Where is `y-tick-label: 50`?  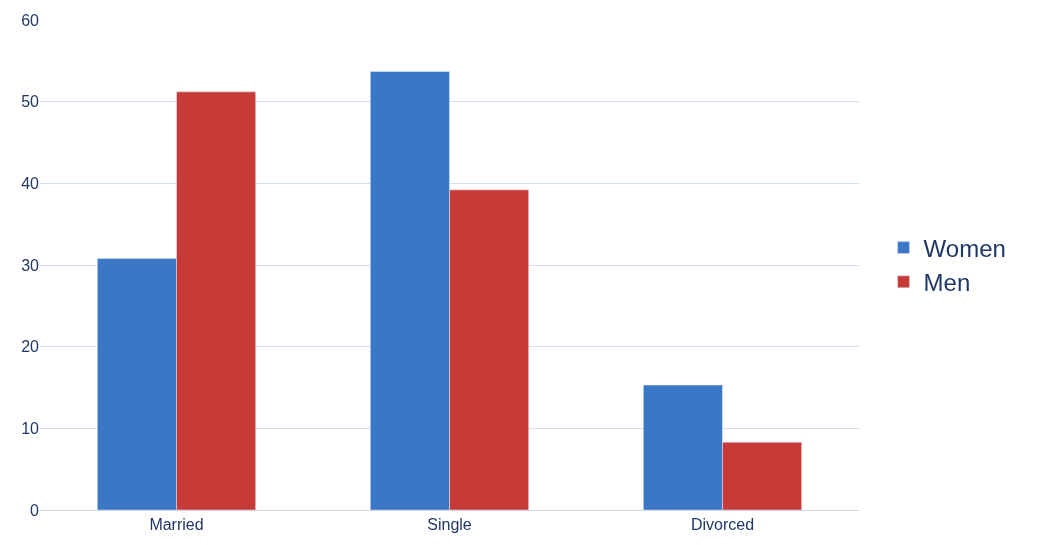 y-tick-label: 50 is located at coordinates (30, 102).